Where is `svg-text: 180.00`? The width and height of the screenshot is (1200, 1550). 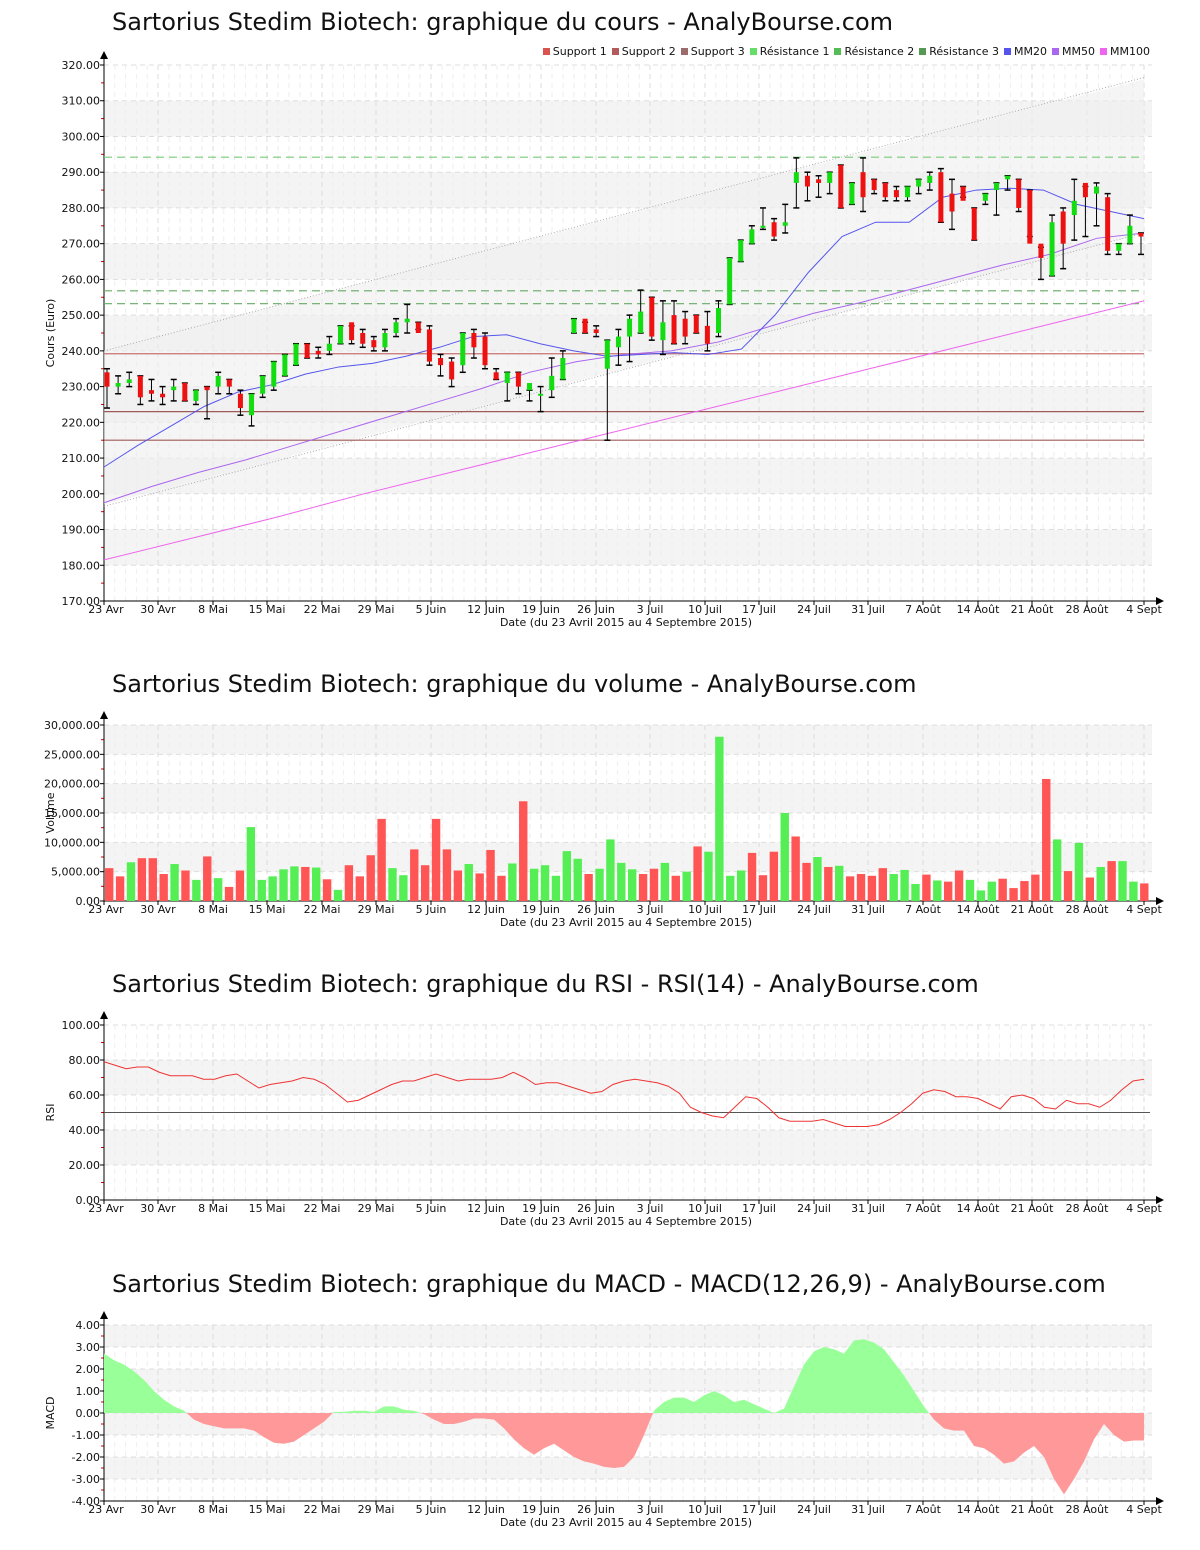 svg-text: 180.00 is located at coordinates (81, 565).